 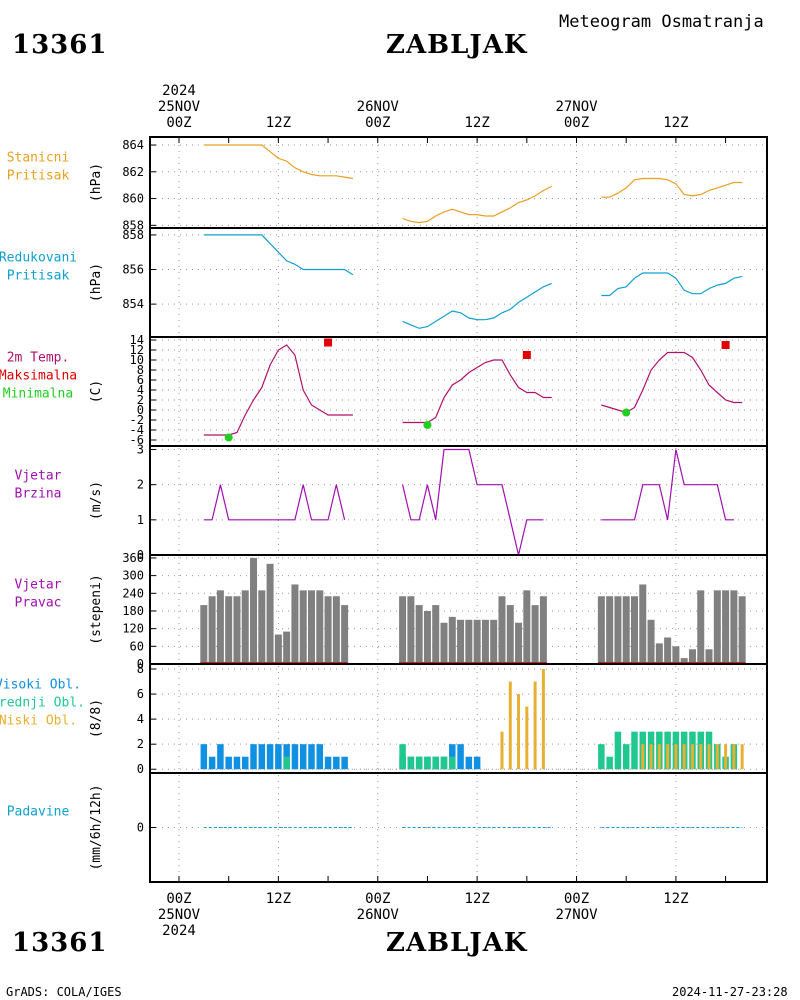 I want to click on y-tick-label: 4, so click(x=140, y=719).